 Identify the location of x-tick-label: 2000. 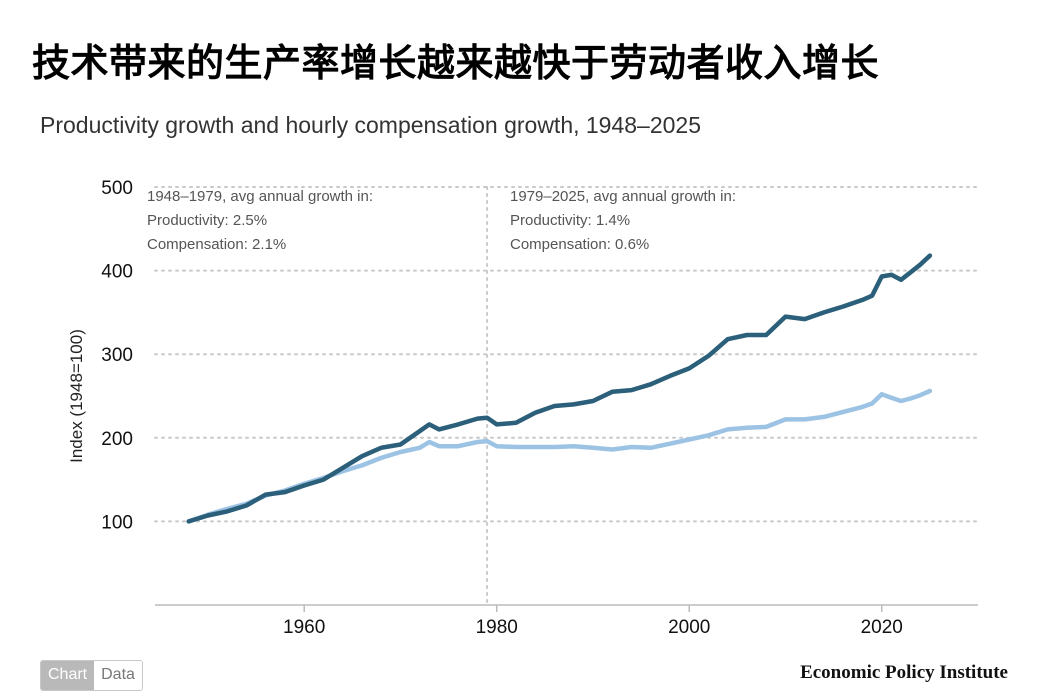
(689, 627).